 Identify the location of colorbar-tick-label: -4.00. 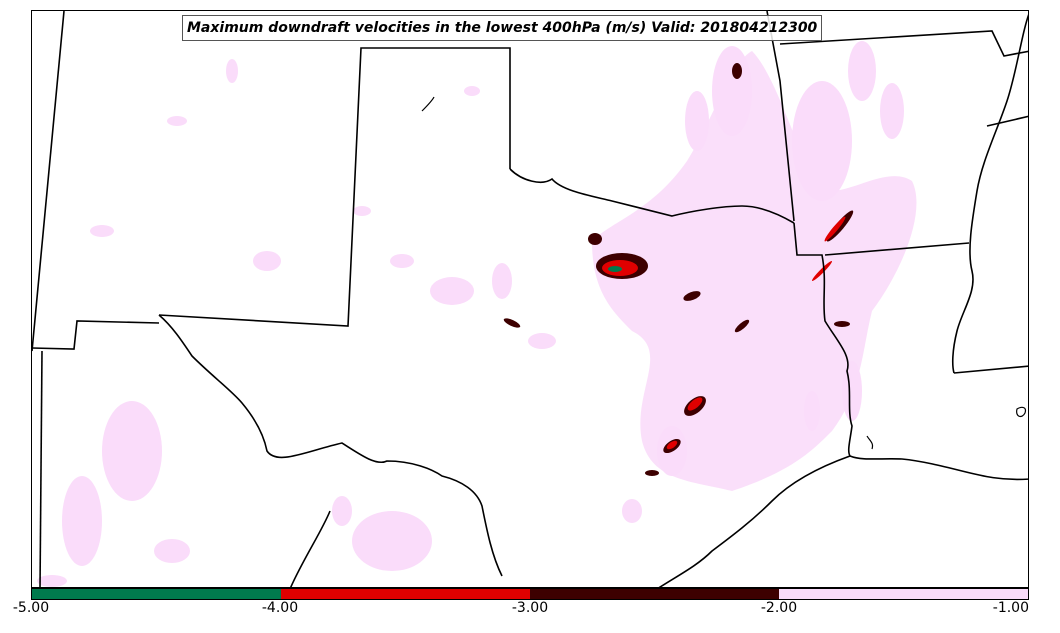
(280, 608).